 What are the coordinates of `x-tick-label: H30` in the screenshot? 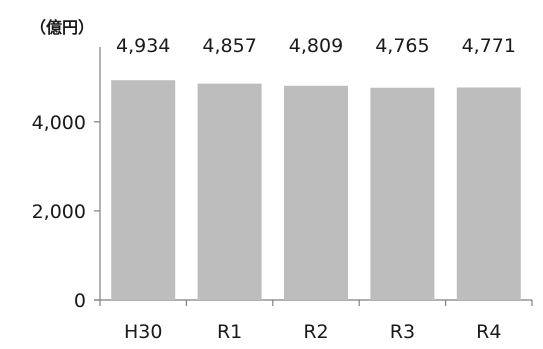 It's located at (143, 332).